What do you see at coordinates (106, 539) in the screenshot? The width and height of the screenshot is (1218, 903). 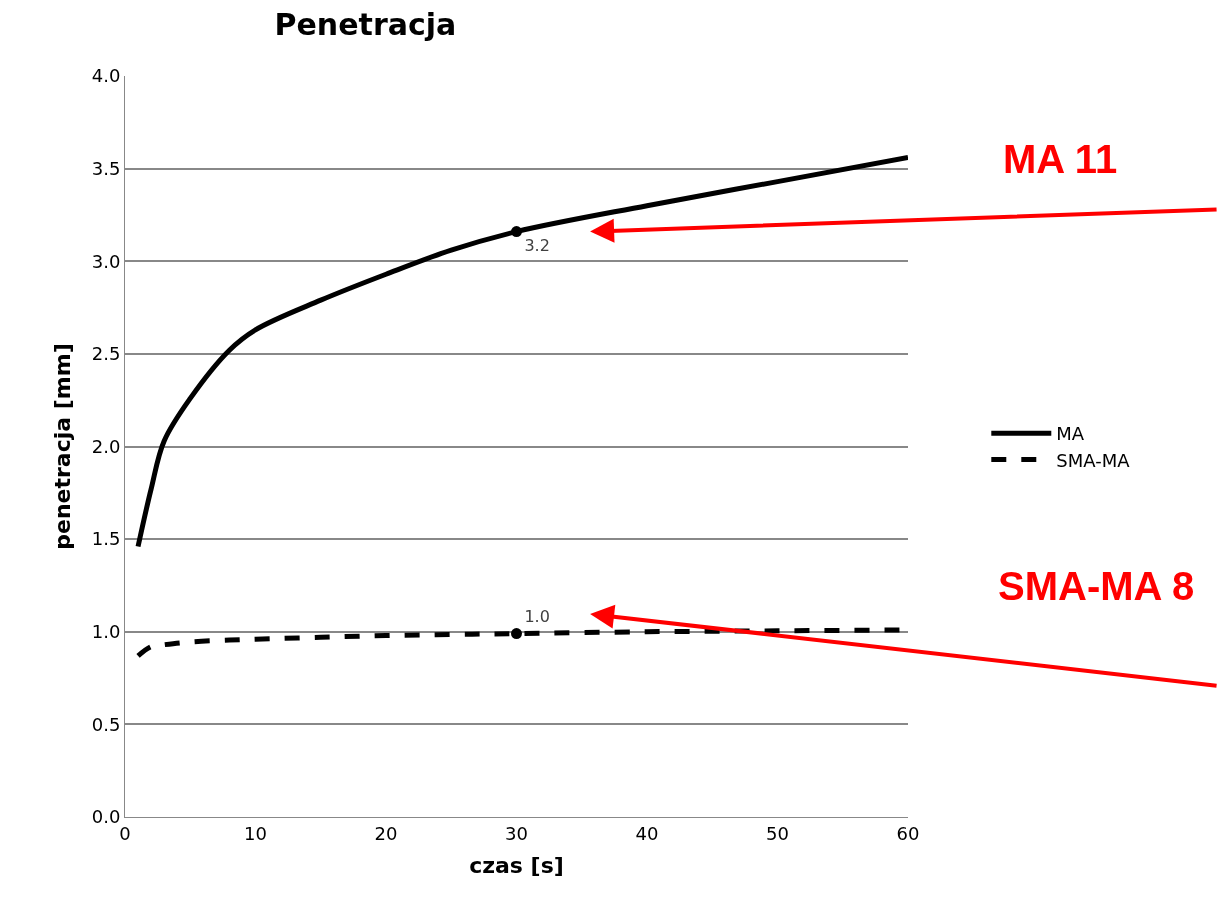 I see `y-tick-label: 1.5` at bounding box center [106, 539].